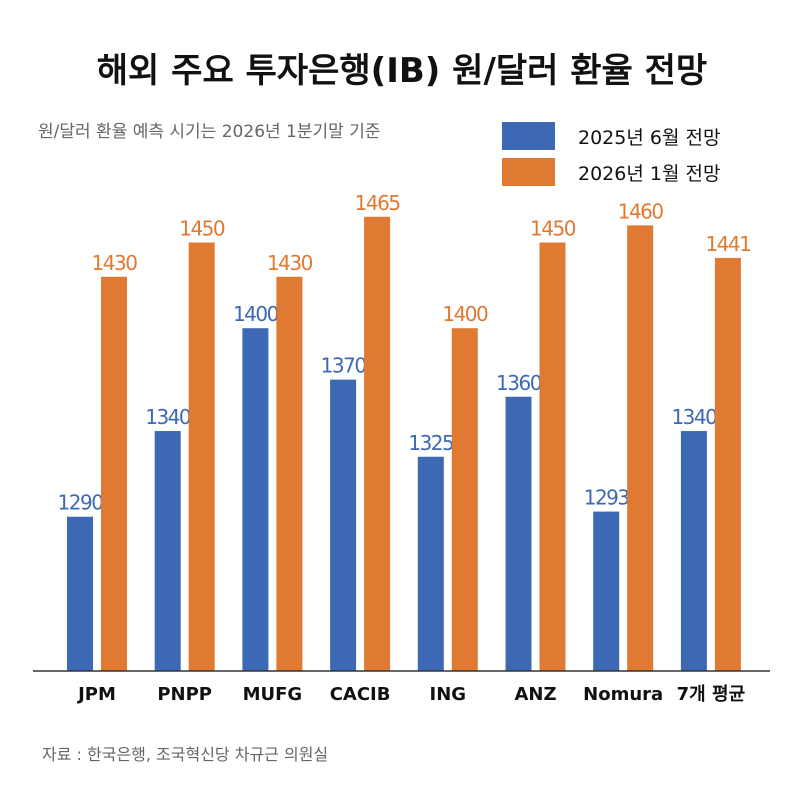 The image size is (805, 801). What do you see at coordinates (81, 503) in the screenshot?
I see `data-label: 1290` at bounding box center [81, 503].